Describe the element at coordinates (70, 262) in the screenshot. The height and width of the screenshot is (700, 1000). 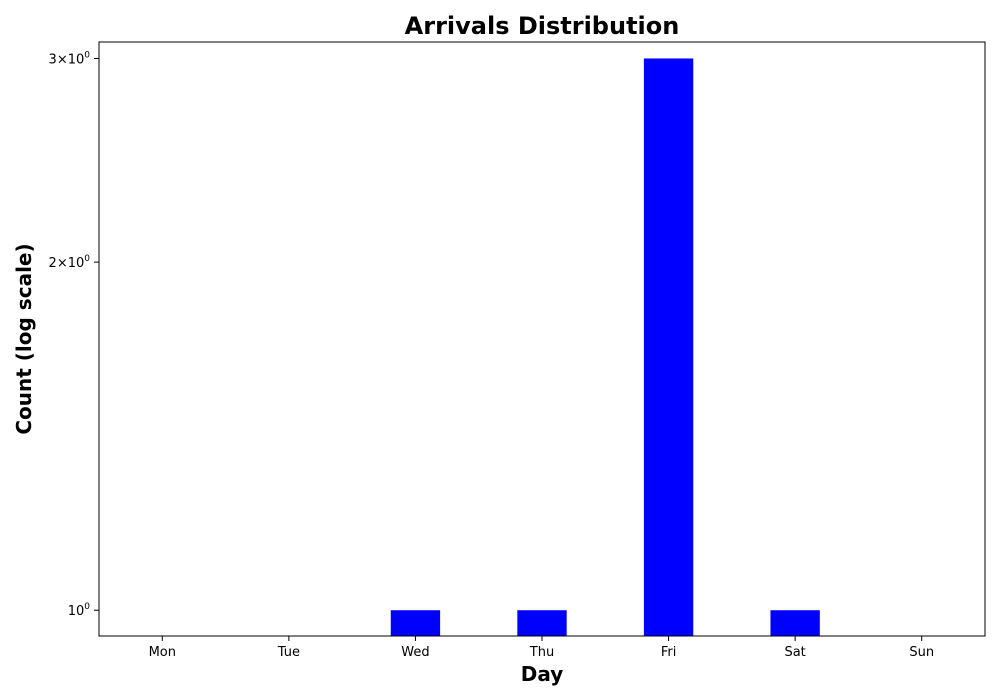
I see `y-tick-label-1: 2×100` at that location.